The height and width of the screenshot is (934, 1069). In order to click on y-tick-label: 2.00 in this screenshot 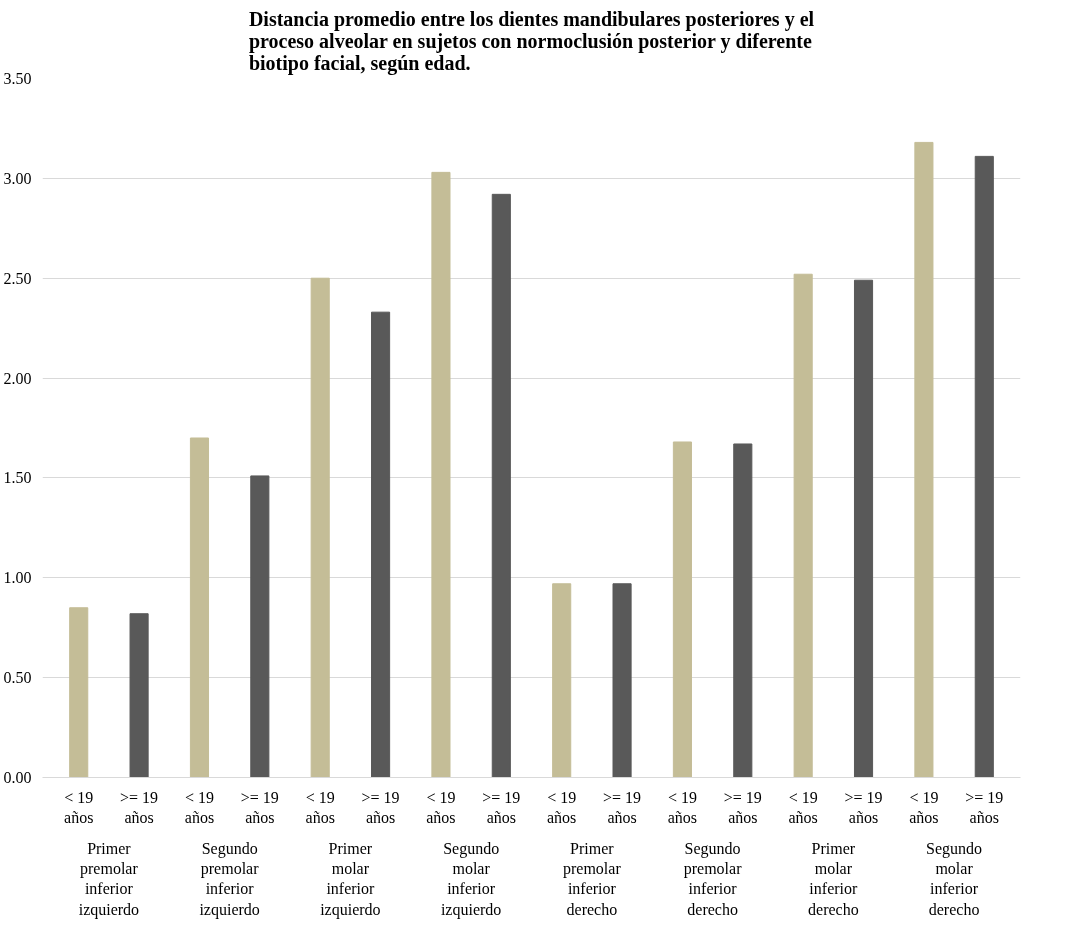, I will do `click(17, 378)`.